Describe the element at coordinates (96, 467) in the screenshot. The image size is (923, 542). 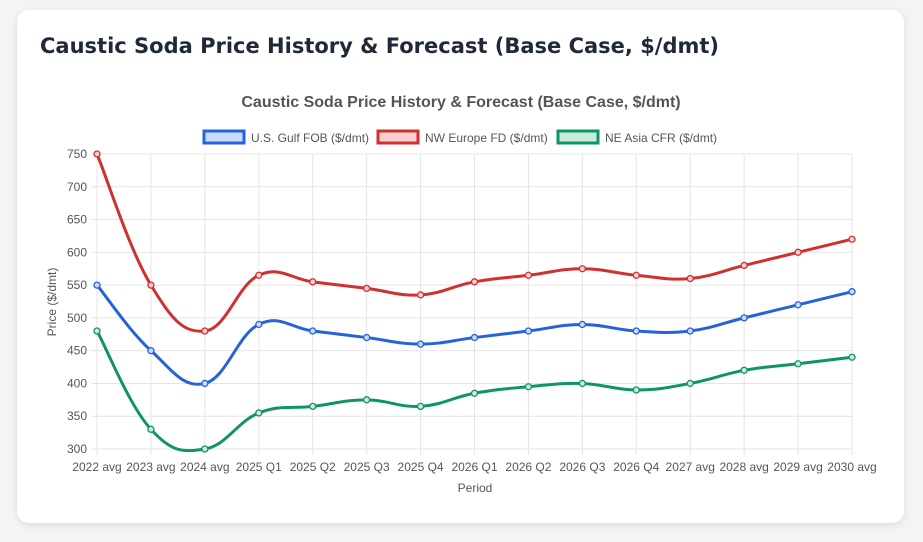
I see `x-tick-label: 2022 avg` at that location.